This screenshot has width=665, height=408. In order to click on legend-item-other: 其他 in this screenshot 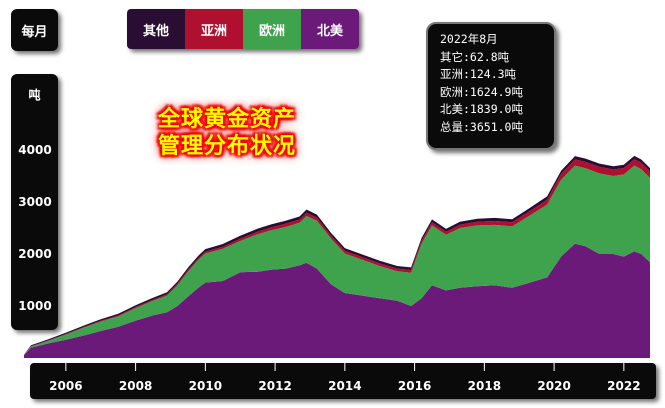, I will do `click(156, 29)`.